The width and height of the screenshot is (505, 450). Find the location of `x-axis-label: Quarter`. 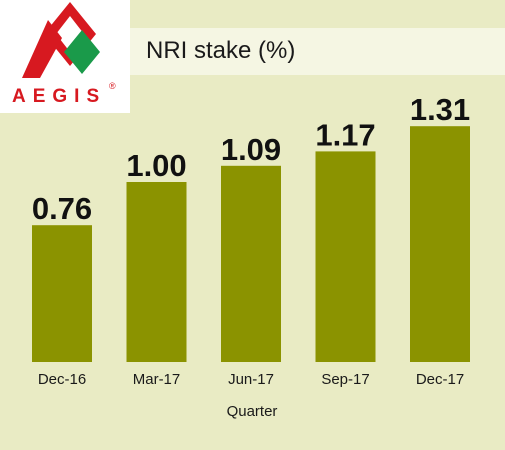

x-axis-label: Quarter is located at coordinates (252, 411).